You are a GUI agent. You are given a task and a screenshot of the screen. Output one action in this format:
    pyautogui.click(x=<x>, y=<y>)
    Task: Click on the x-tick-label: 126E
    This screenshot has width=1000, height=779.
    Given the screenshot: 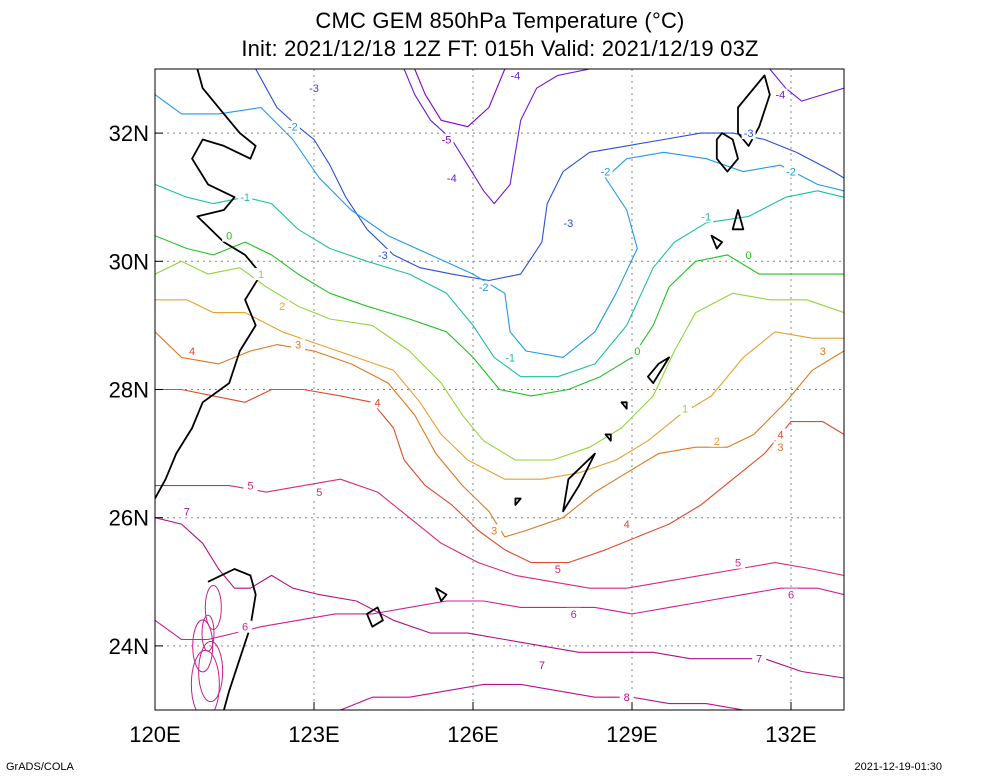 What is the action you would take?
    pyautogui.click(x=472, y=734)
    